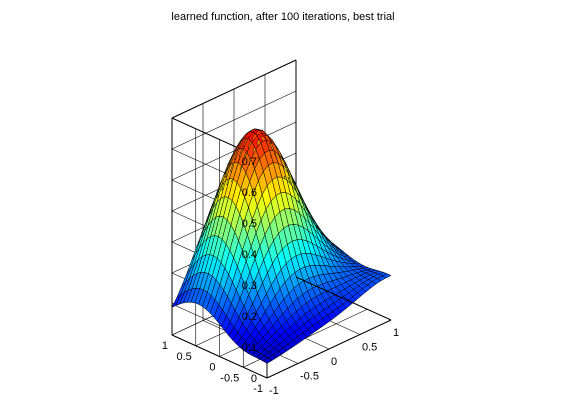  What do you see at coordinates (334, 362) in the screenshot?
I see `x-tick-label: 0` at bounding box center [334, 362].